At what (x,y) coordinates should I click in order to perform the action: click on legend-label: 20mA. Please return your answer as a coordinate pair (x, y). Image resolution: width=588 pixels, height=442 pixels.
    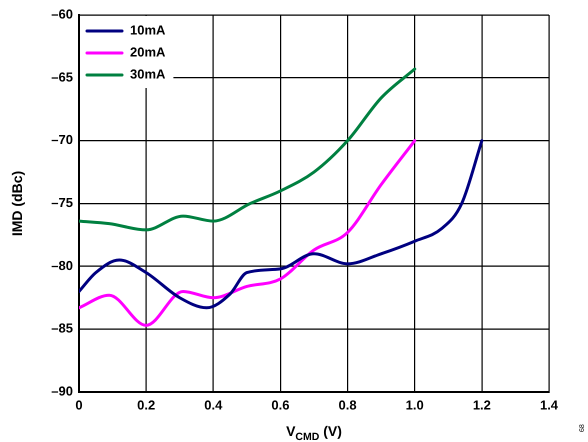
    Looking at the image, I should click on (148, 52).